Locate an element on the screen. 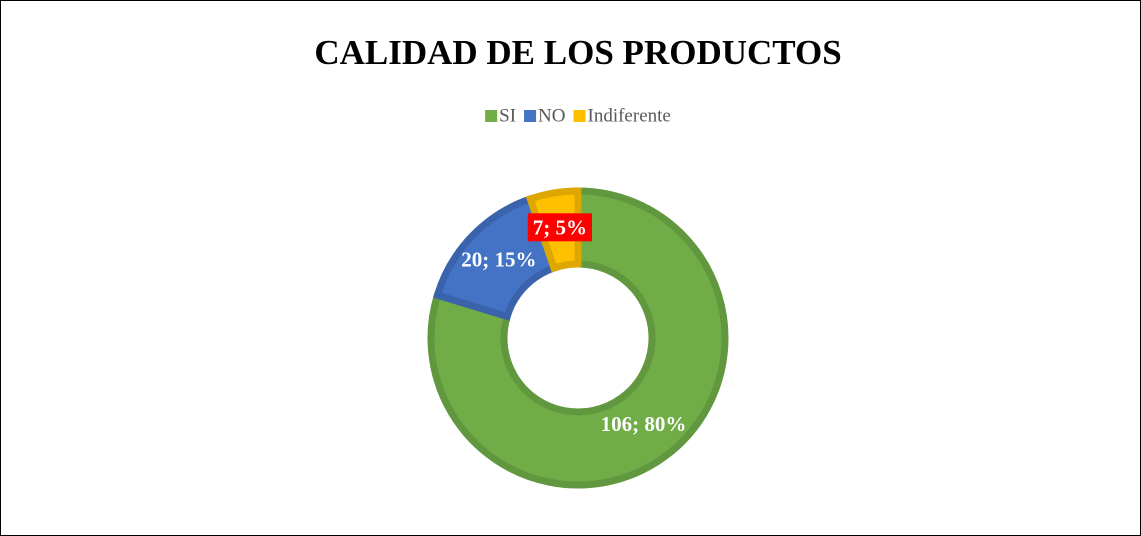 This screenshot has height=536, width=1141. donut-segment is located at coordinates (578, 338).